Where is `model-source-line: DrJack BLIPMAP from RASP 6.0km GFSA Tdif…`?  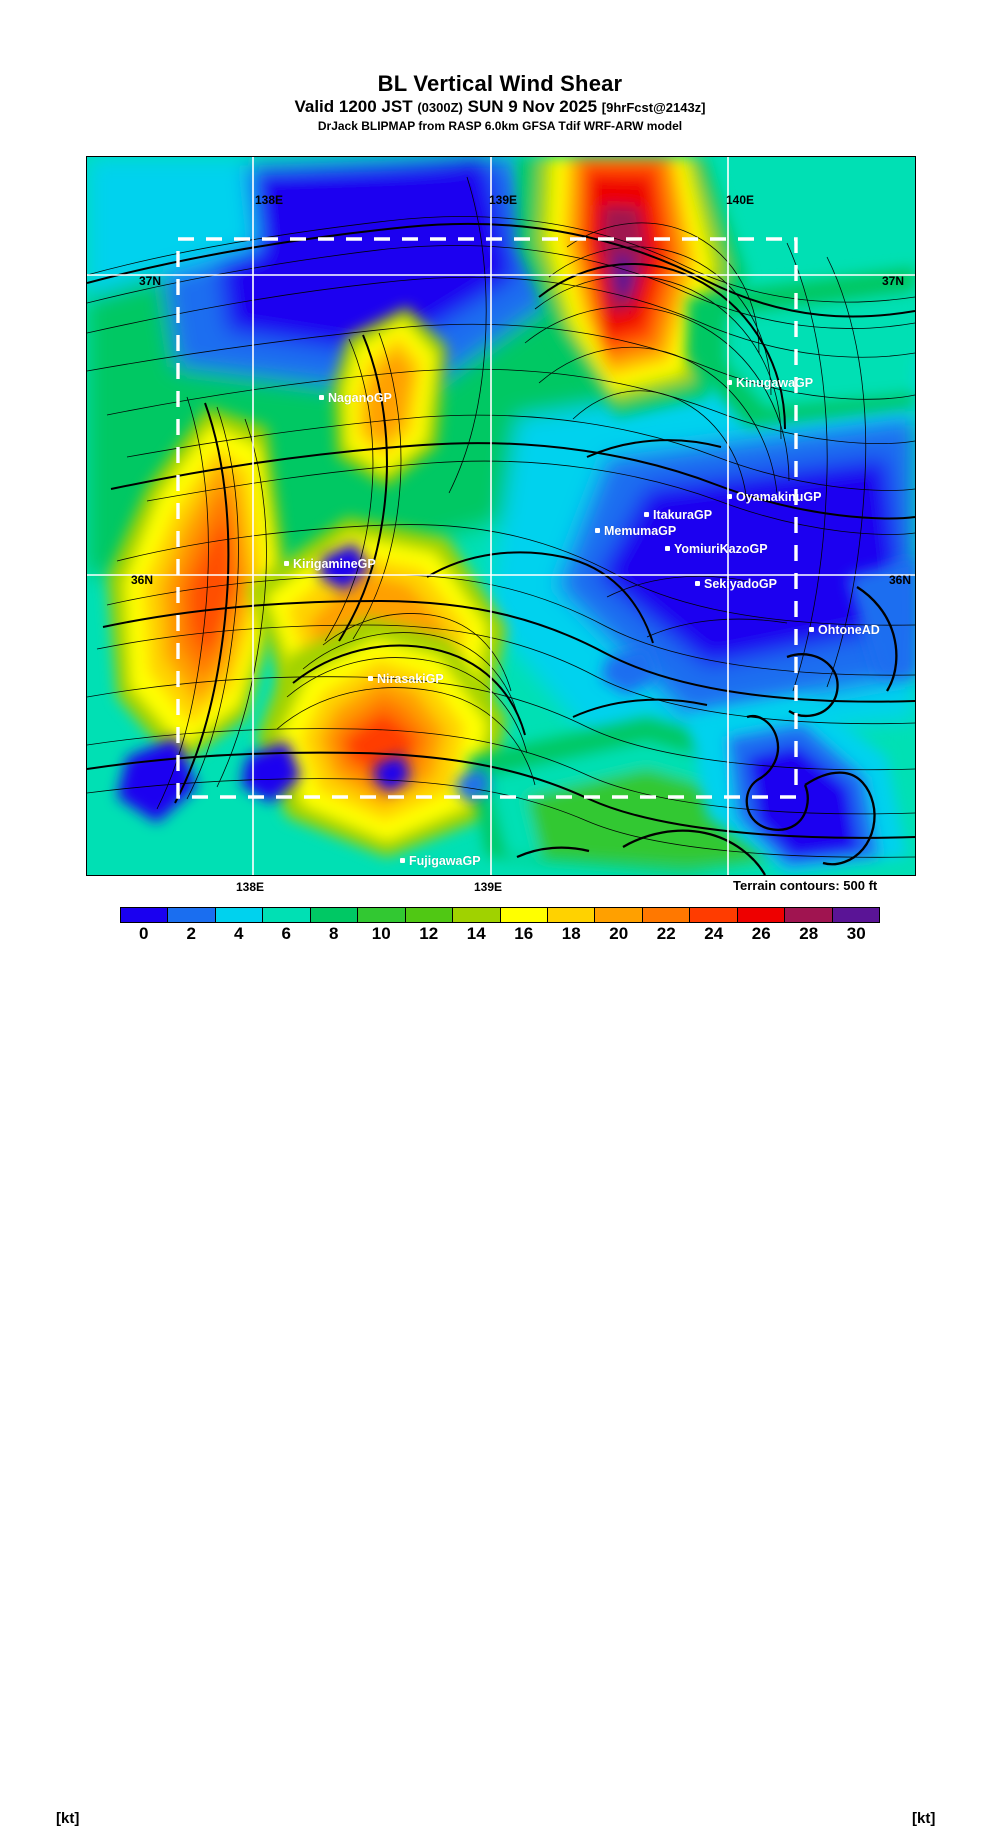 model-source-line: DrJack BLIPMAP from RASP 6.0km GFSA Tdif… is located at coordinates (500, 126).